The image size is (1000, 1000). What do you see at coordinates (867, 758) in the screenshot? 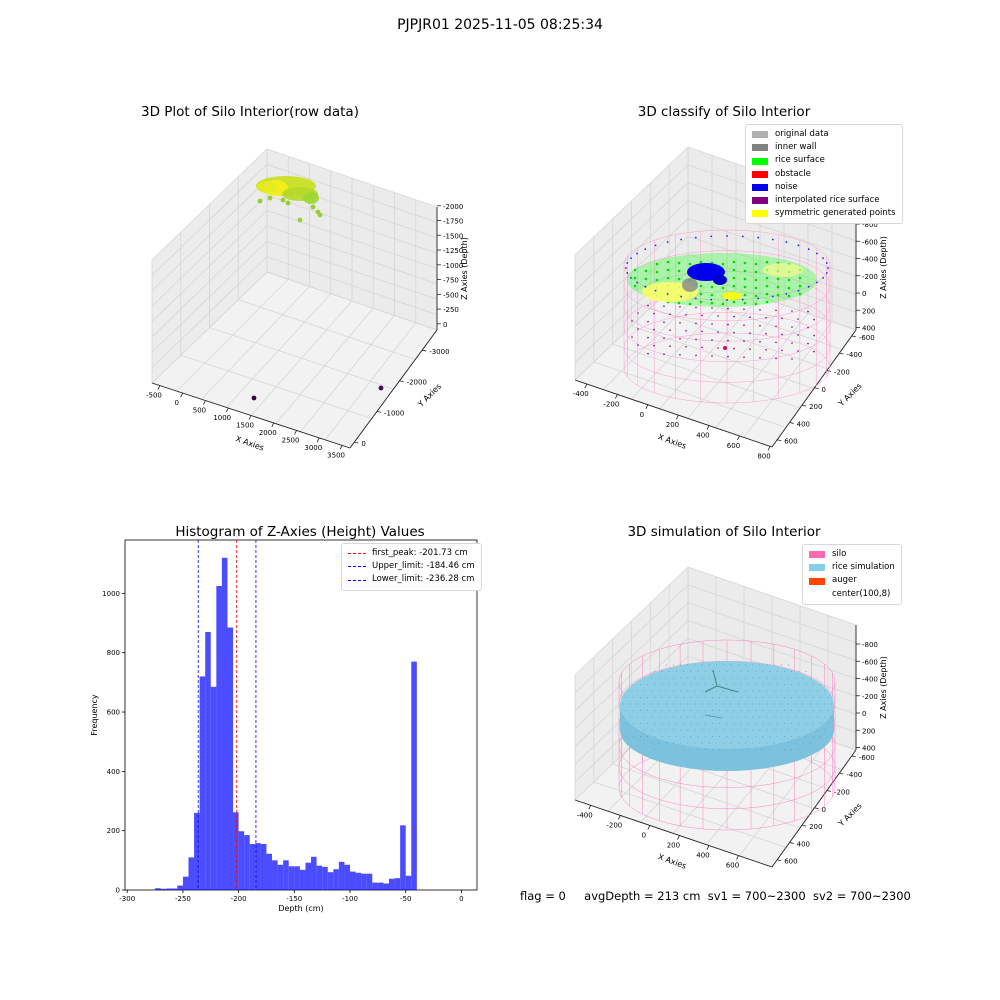
I see `sim-y-tick-label: -600` at bounding box center [867, 758].